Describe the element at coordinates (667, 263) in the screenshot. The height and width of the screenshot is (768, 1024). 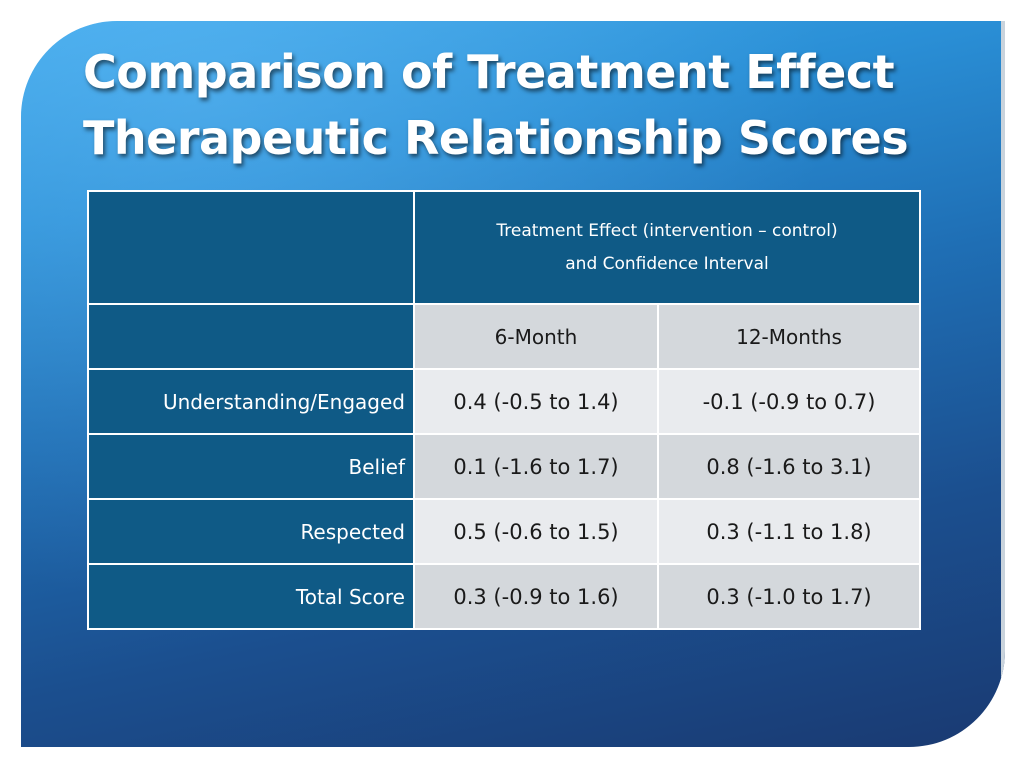
I see `header-line-2: and Confidence Interval` at that location.